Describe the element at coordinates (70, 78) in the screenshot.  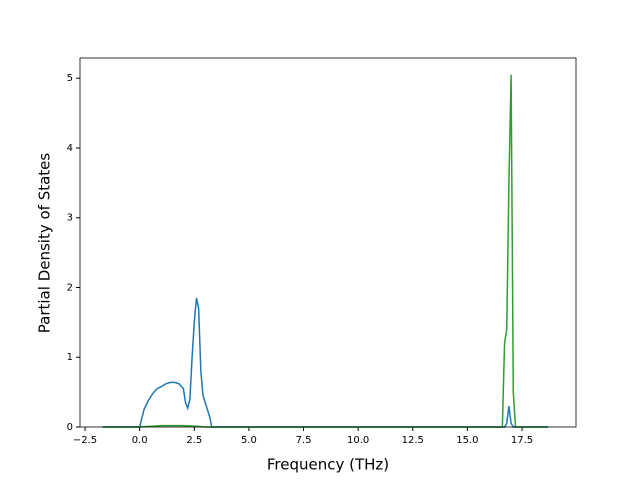
I see `y-tick-label: 5` at that location.